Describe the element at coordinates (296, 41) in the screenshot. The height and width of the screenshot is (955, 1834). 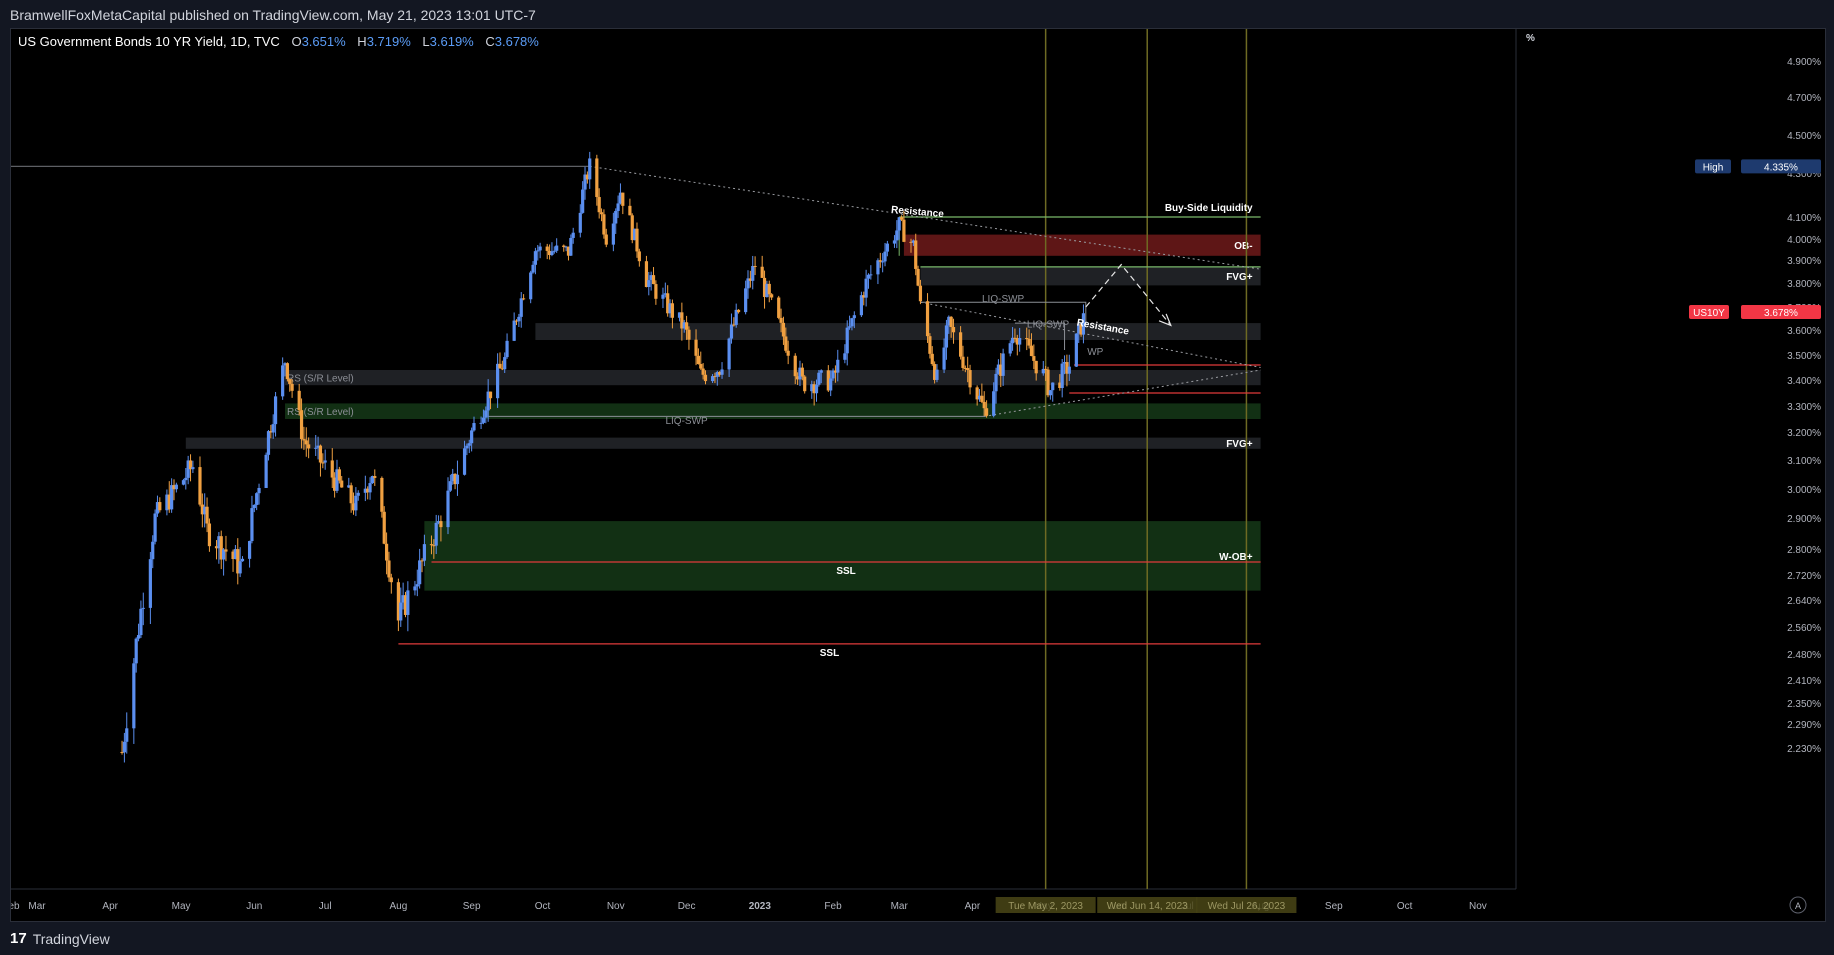
I see `open-label: O` at that location.